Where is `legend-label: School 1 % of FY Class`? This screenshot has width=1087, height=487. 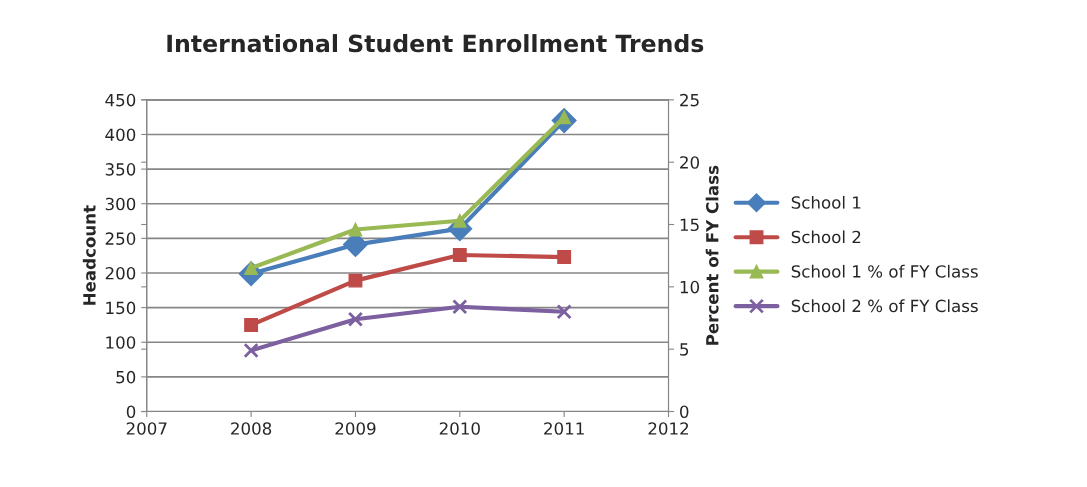 legend-label: School 1 % of FY Class is located at coordinates (884, 271).